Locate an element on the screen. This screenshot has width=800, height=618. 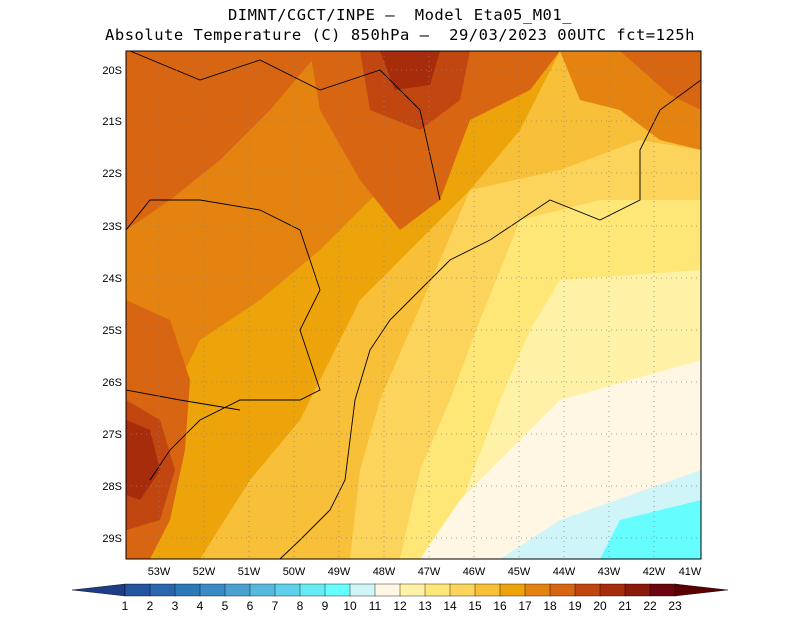
colorbar-label: 2 is located at coordinates (150, 606).